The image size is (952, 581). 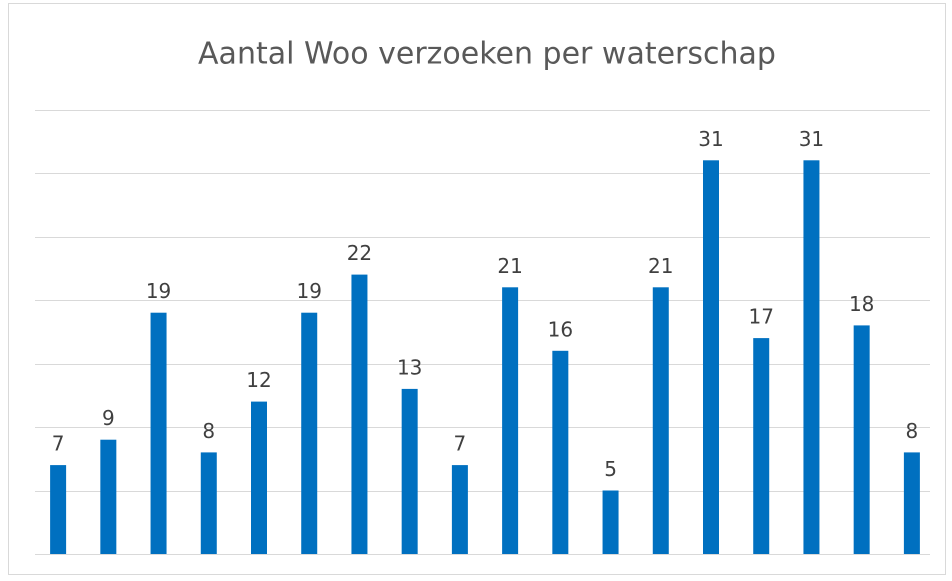 What do you see at coordinates (560, 329) in the screenshot?
I see `data-label: 16` at bounding box center [560, 329].